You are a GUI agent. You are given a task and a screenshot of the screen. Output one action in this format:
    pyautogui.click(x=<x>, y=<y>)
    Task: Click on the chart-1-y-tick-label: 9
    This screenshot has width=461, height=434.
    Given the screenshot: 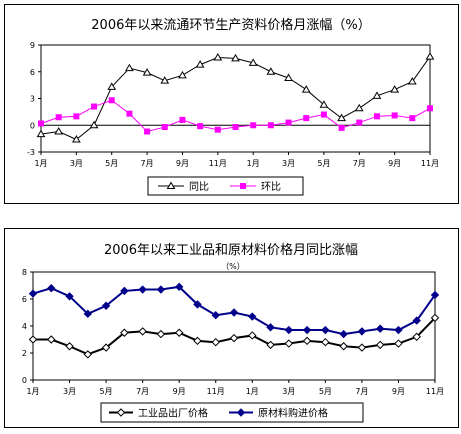 What is the action you would take?
    pyautogui.click(x=32, y=45)
    